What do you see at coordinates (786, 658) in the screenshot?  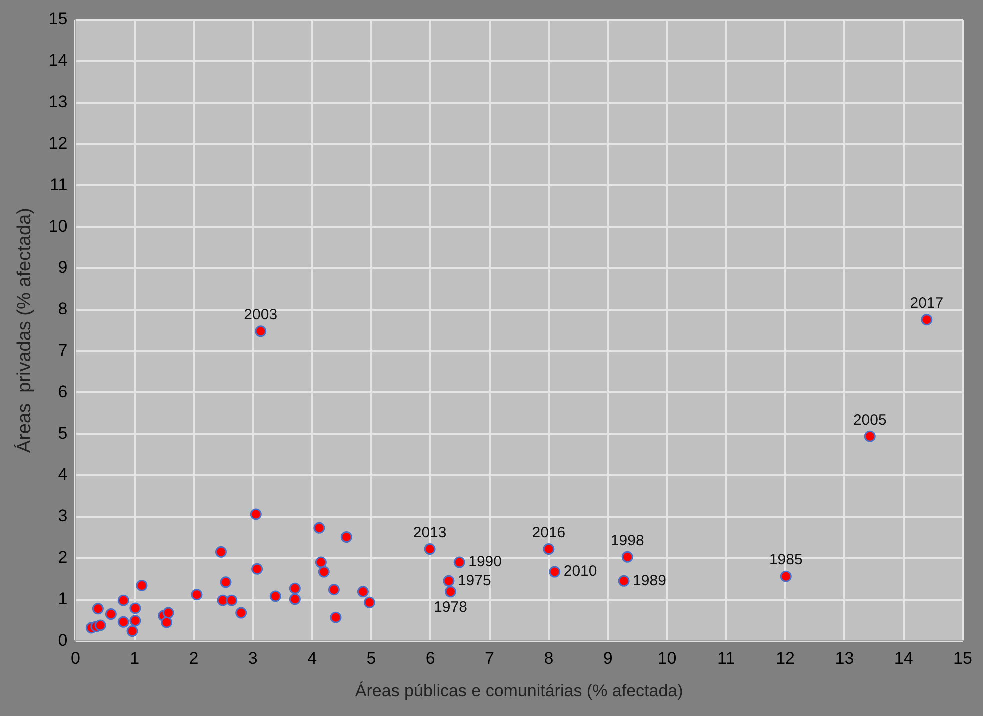 I see `x-tick-label: 12` at bounding box center [786, 658].